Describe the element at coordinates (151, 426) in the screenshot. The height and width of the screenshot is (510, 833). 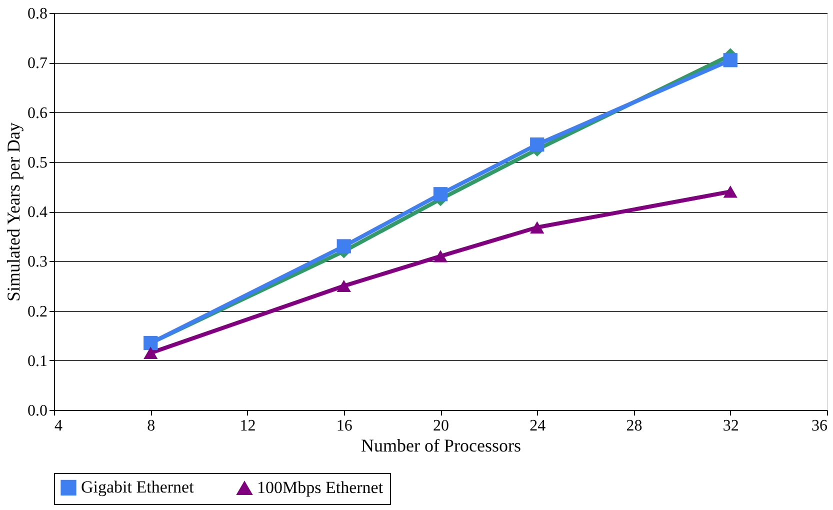
I see `x-tick-label: 8` at that location.